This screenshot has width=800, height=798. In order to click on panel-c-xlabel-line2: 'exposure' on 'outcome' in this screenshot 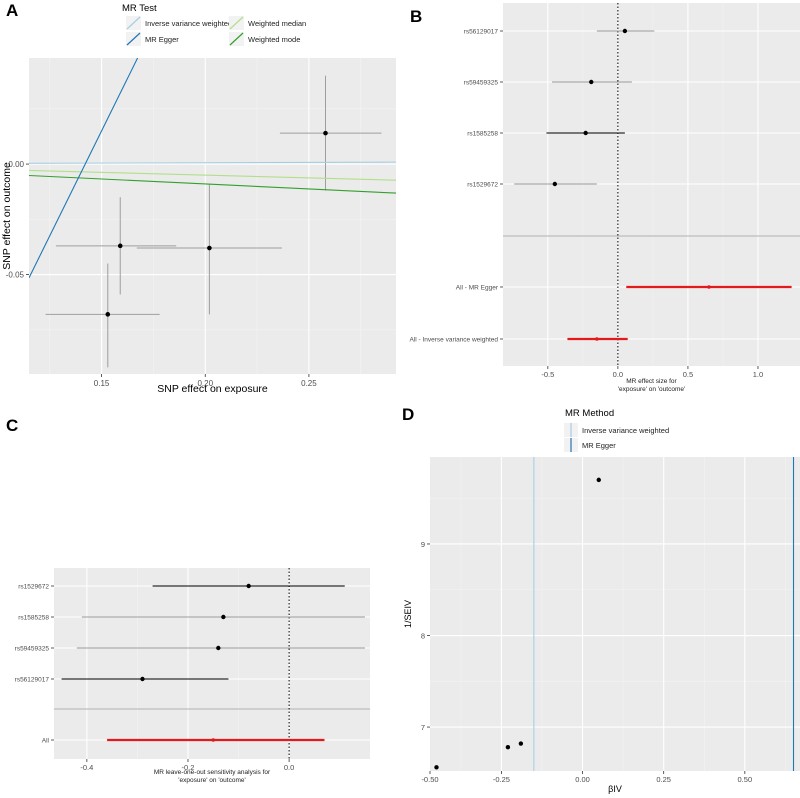, I will do `click(211, 780)`.